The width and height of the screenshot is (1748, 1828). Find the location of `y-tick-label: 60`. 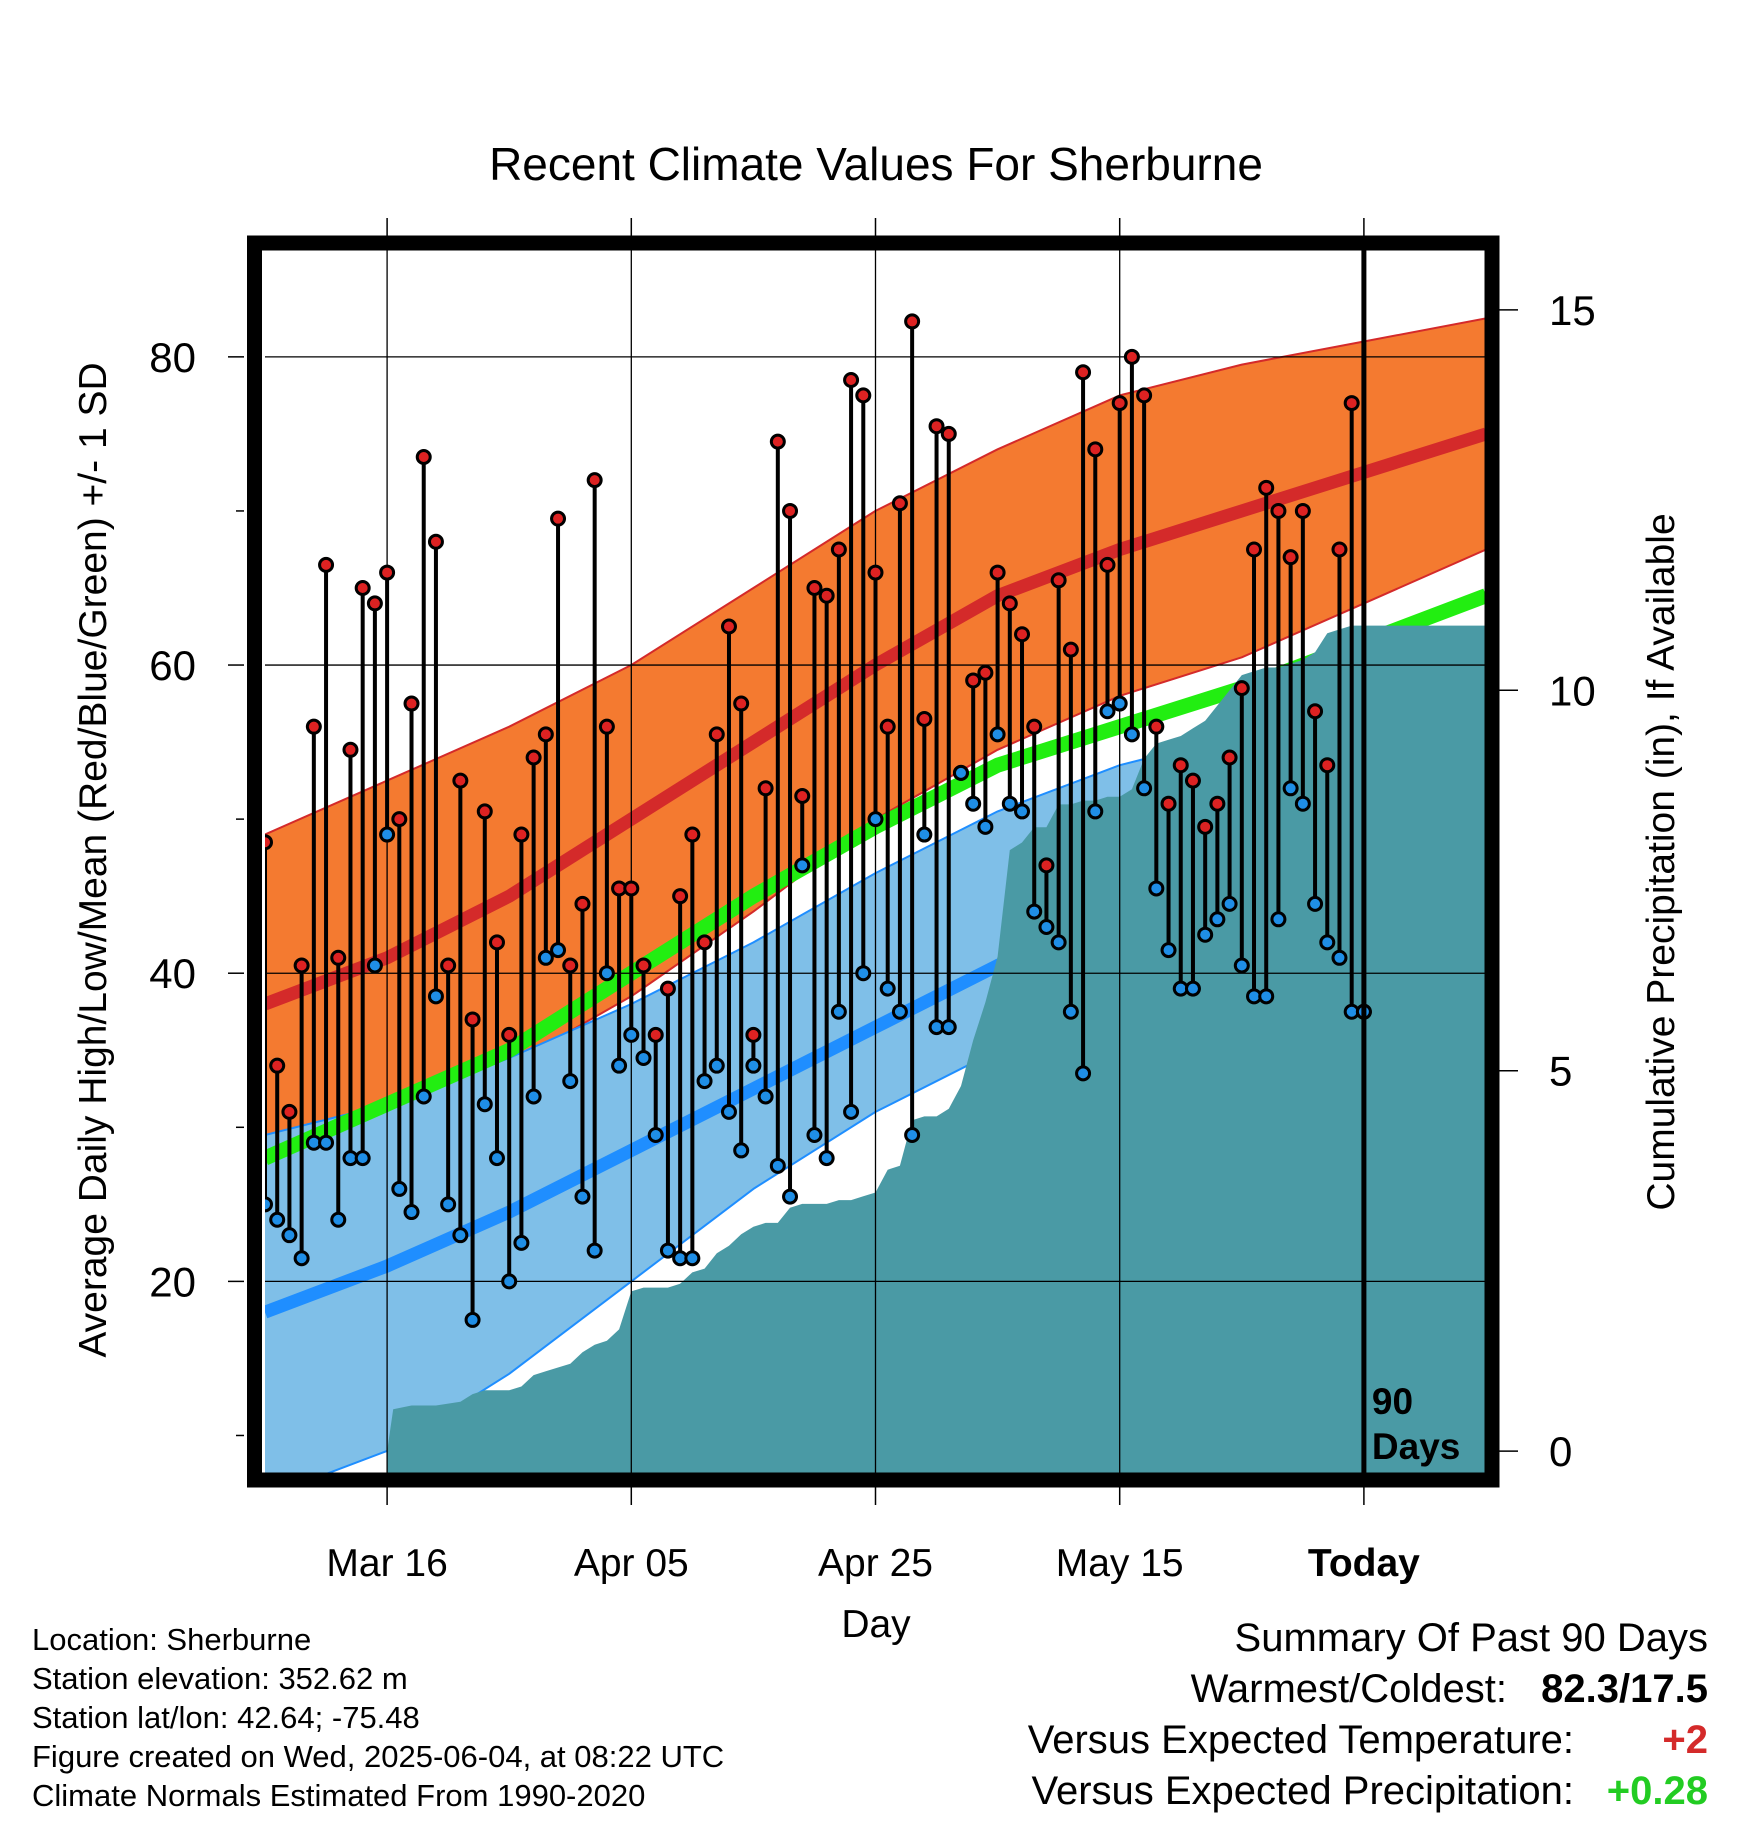

y-tick-label: 60 is located at coordinates (172, 665).